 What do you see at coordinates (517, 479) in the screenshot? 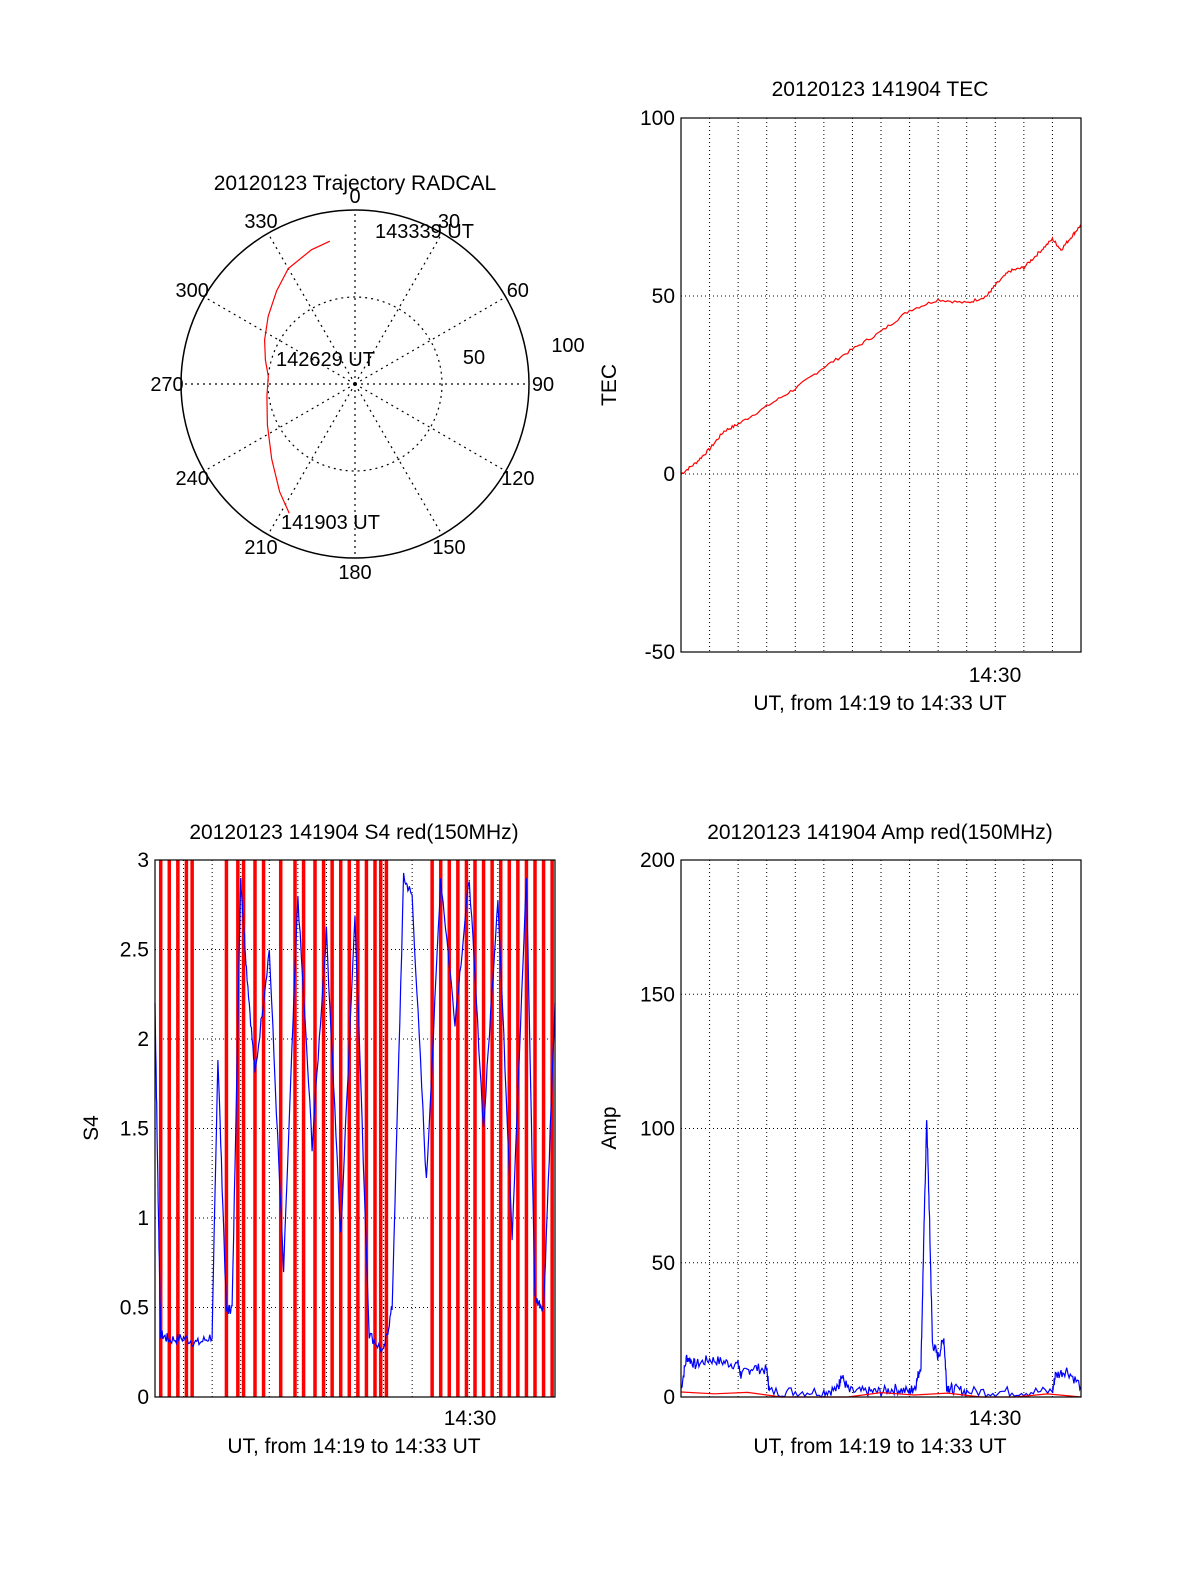
I see `polar-angle-label: 120` at bounding box center [517, 479].